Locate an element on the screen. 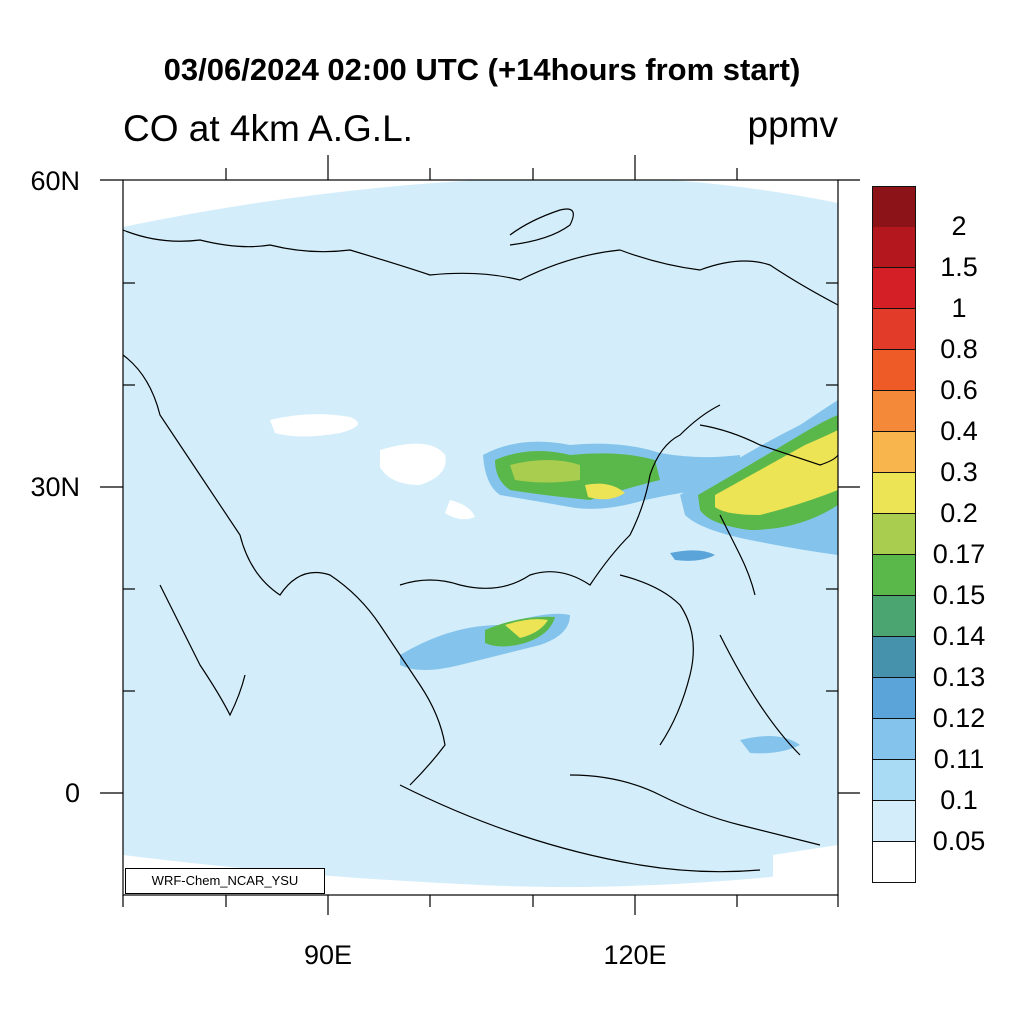 The image size is (1024, 1024). colorbar-label: 0.3 is located at coordinates (959, 472).